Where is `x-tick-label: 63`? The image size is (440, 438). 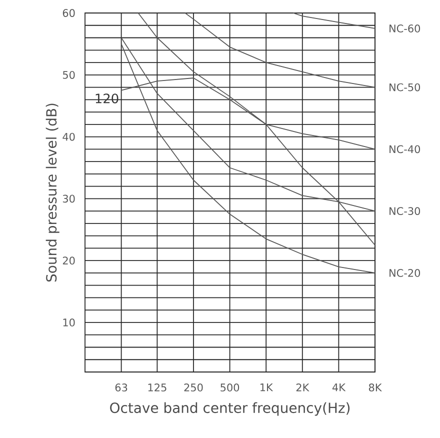
x-tick-label: 63 is located at coordinates (121, 388).